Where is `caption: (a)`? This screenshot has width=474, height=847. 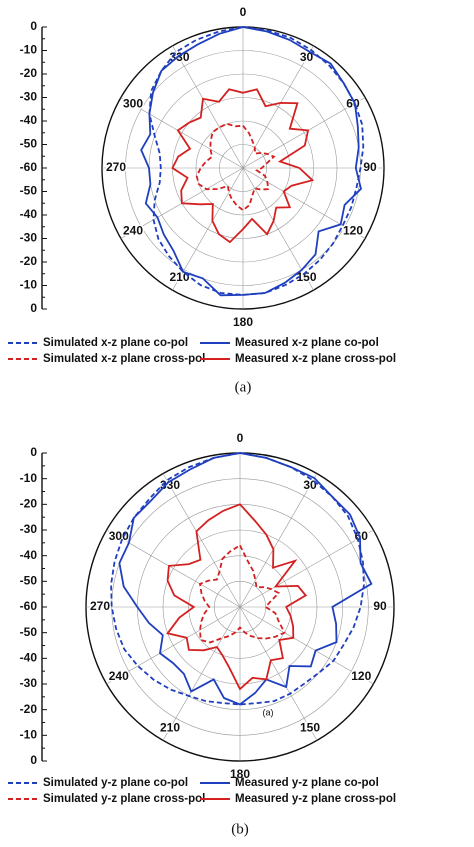
caption: (a) is located at coordinates (243, 387).